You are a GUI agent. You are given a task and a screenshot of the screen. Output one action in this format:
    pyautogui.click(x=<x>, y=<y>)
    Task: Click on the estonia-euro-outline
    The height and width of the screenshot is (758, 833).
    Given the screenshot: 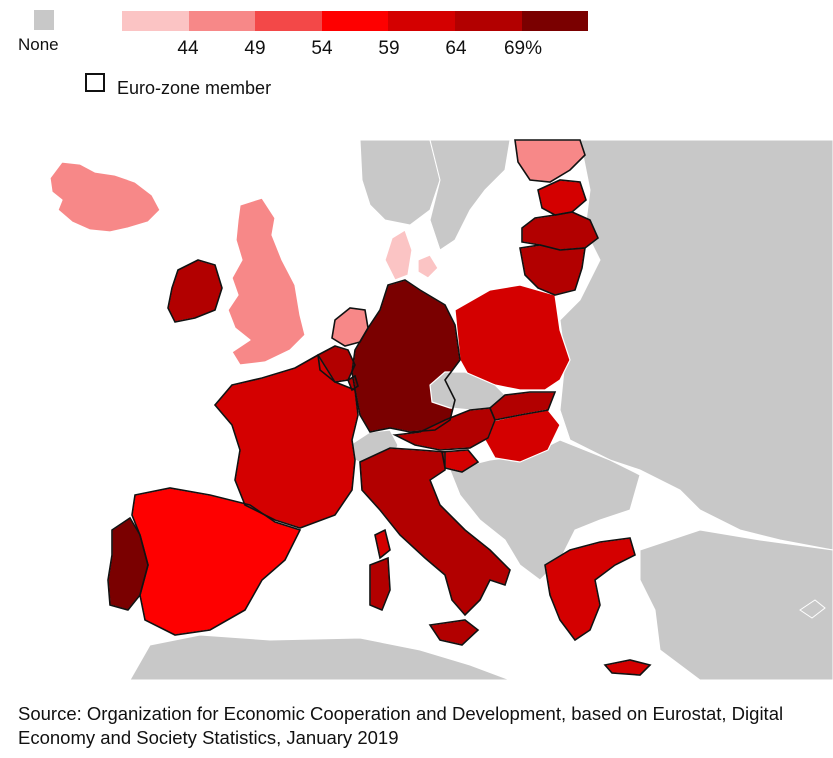 What is the action you would take?
    pyautogui.click(x=562, y=197)
    